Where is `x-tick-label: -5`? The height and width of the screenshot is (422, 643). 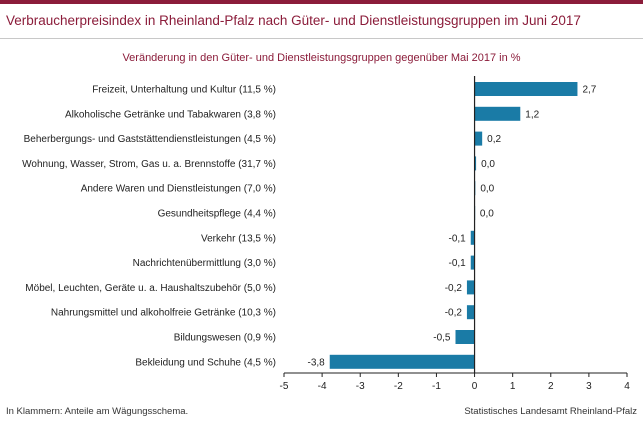 x-tick-label: -5 is located at coordinates (284, 386).